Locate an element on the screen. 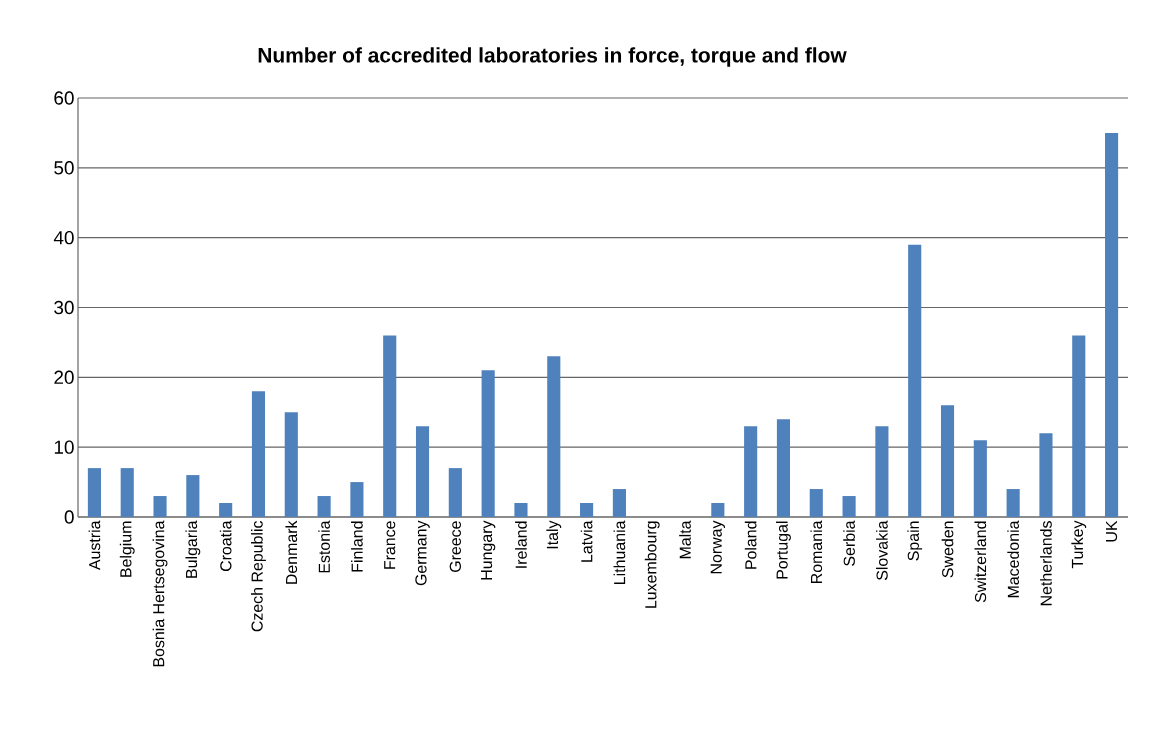 This screenshot has width=1162, height=745. x-tick-label: Lithuania is located at coordinates (619, 552).